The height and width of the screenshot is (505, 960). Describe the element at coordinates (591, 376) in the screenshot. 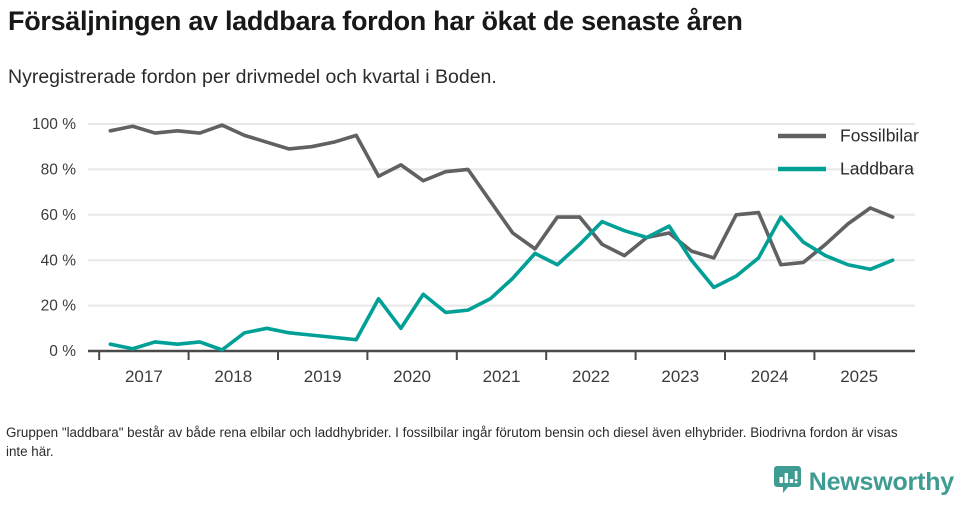

I see `x-axis-tick-label: 2022` at that location.